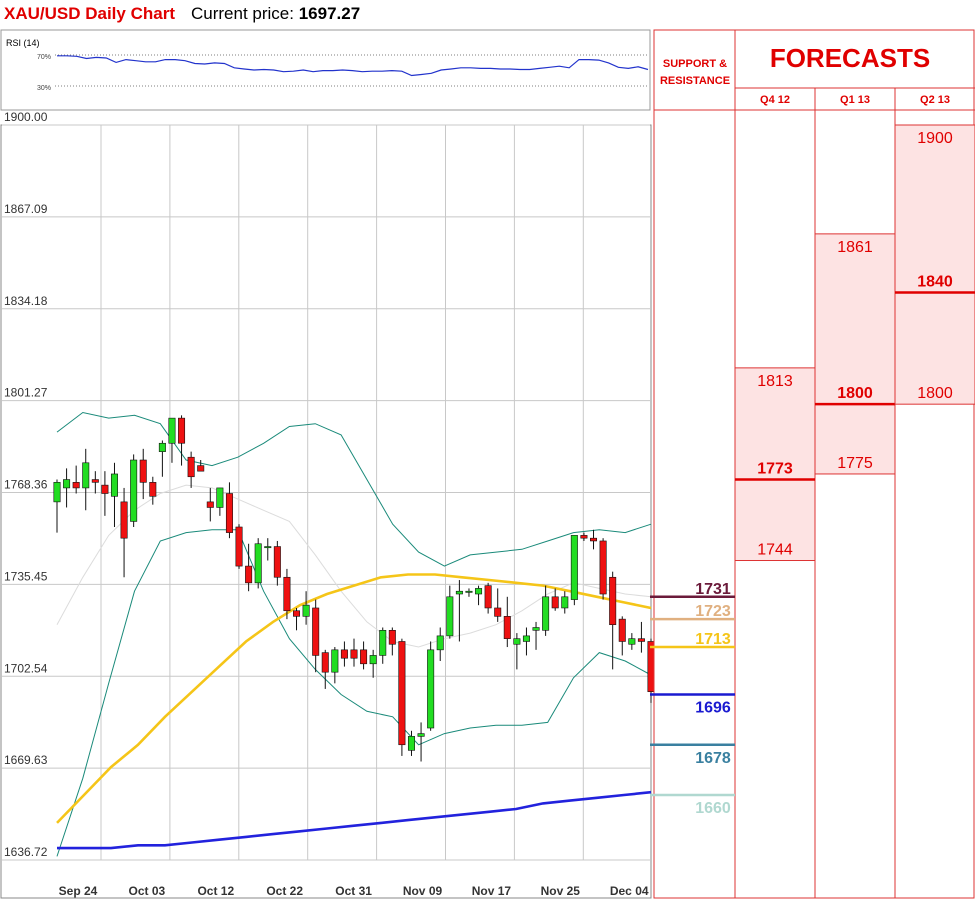 The width and height of the screenshot is (975, 900). Describe the element at coordinates (26, 301) in the screenshot. I see `y-tick-label: 1834.18` at that location.